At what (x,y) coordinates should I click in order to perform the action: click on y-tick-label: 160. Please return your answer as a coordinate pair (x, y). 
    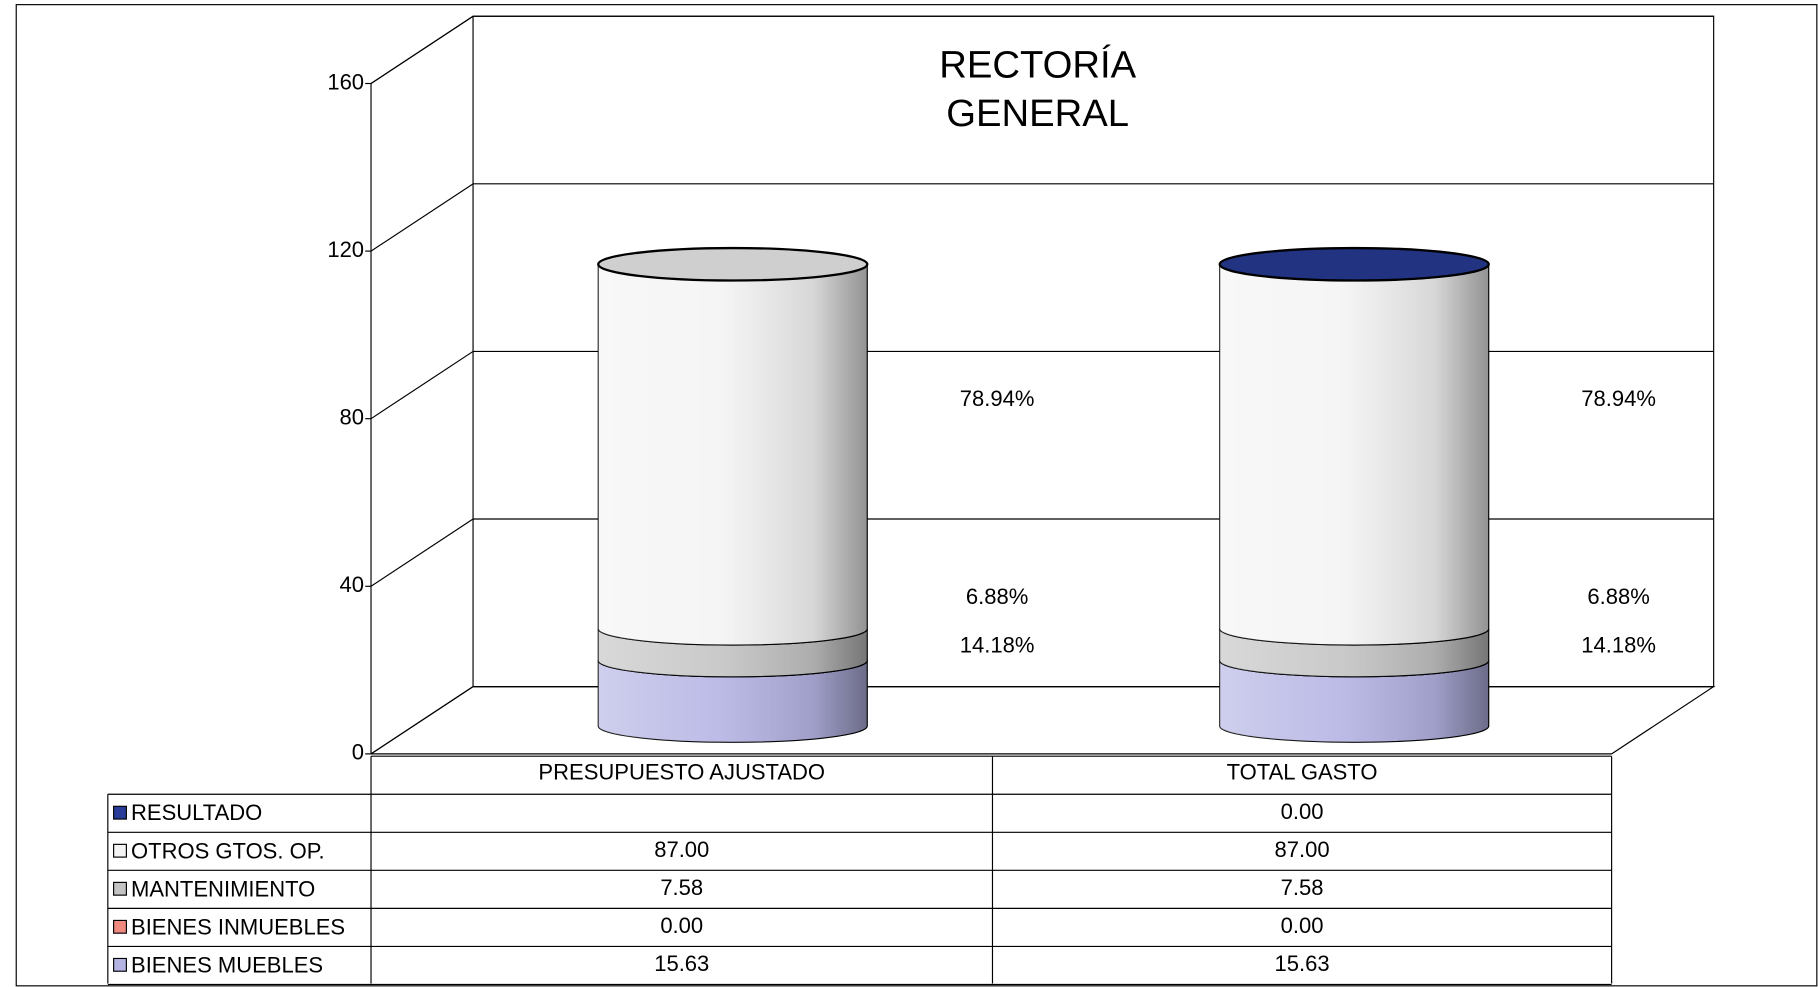
    Looking at the image, I should click on (345, 81).